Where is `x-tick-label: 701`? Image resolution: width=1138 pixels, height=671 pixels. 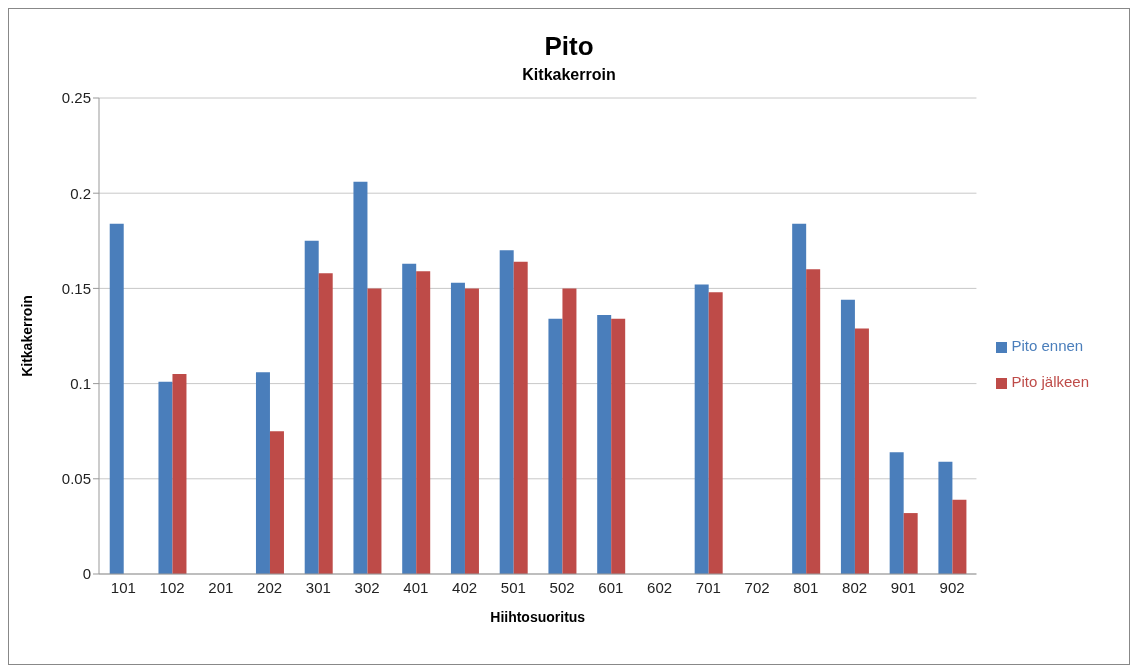
x-tick-label: 701 is located at coordinates (708, 587).